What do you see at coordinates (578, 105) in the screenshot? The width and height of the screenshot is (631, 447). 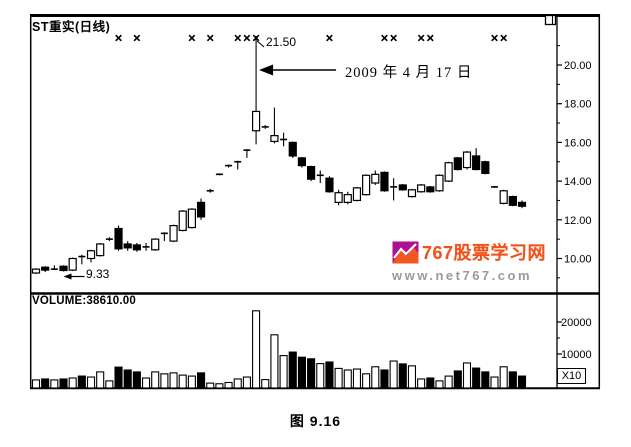 I see `price-tick-label: 18.00` at bounding box center [578, 105].